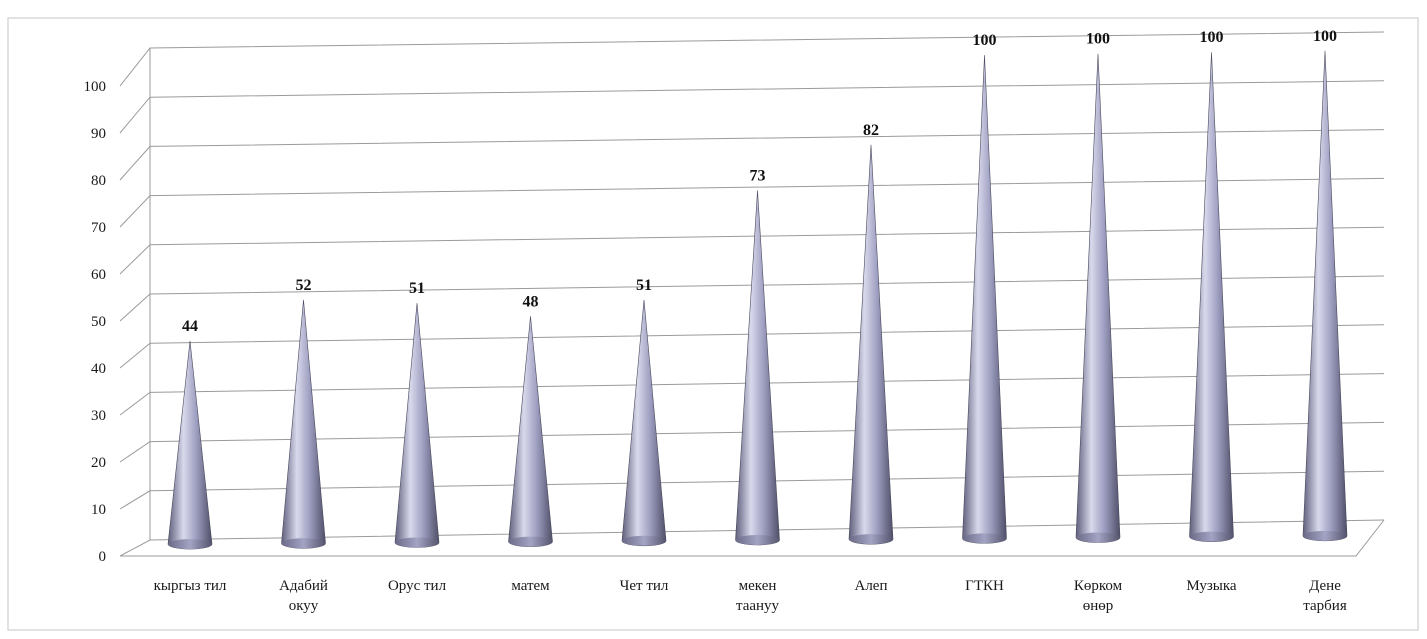 The height and width of the screenshot is (639, 1427). Describe the element at coordinates (98, 181) in the screenshot. I see `y-tick-label: 80` at that location.